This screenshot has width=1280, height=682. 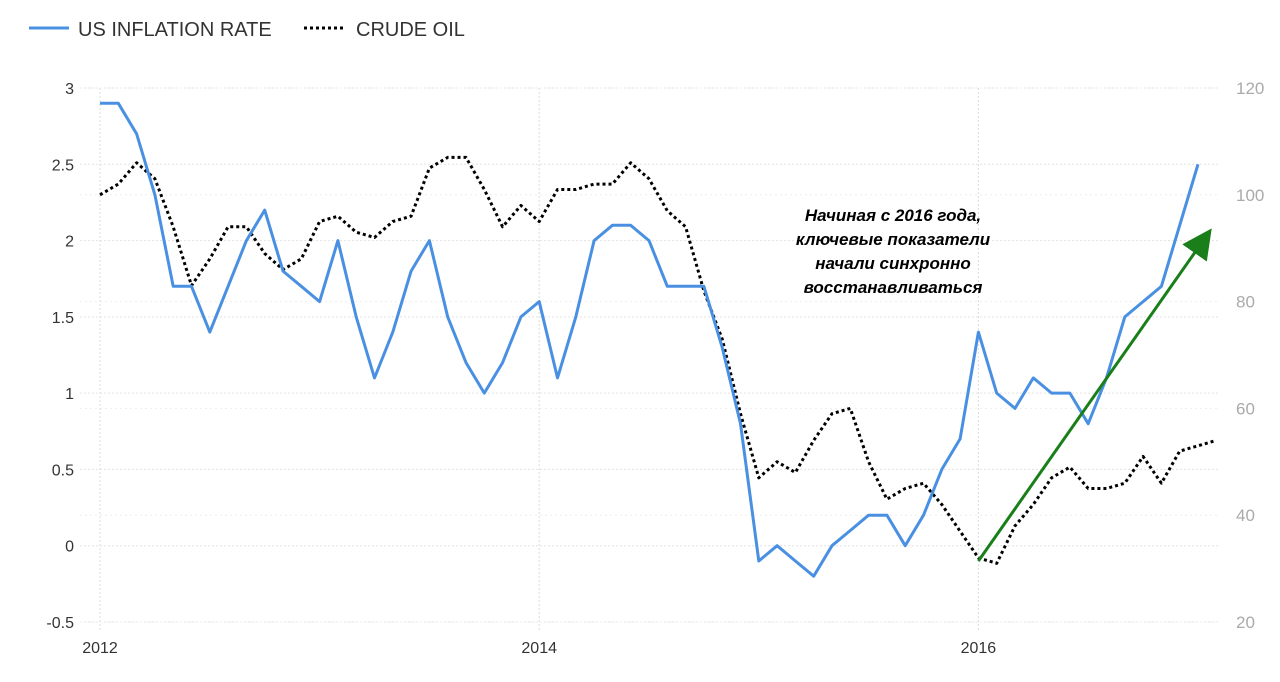 What do you see at coordinates (69, 89) in the screenshot?
I see `y-left-tick-label: 3` at bounding box center [69, 89].